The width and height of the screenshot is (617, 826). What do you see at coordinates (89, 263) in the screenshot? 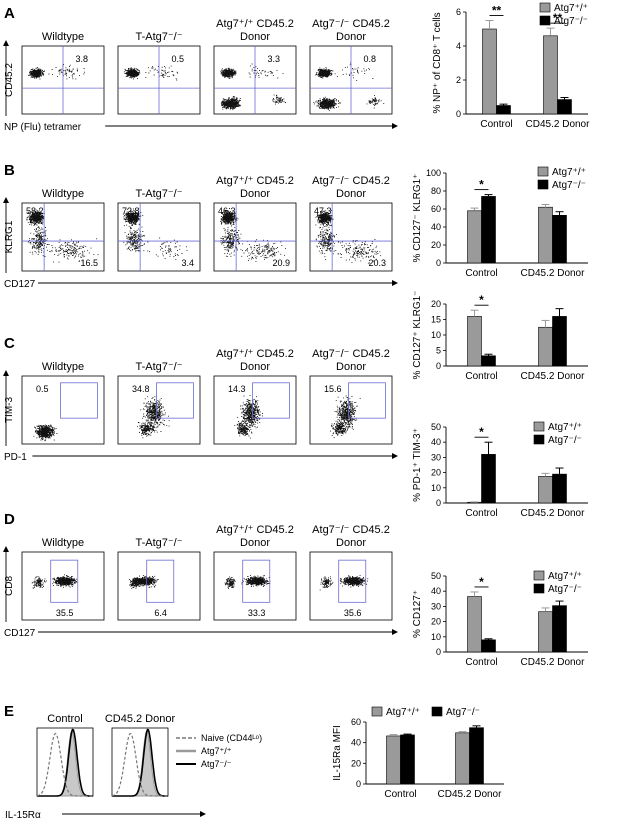
I see `gate-percent: 16.5` at bounding box center [89, 263].